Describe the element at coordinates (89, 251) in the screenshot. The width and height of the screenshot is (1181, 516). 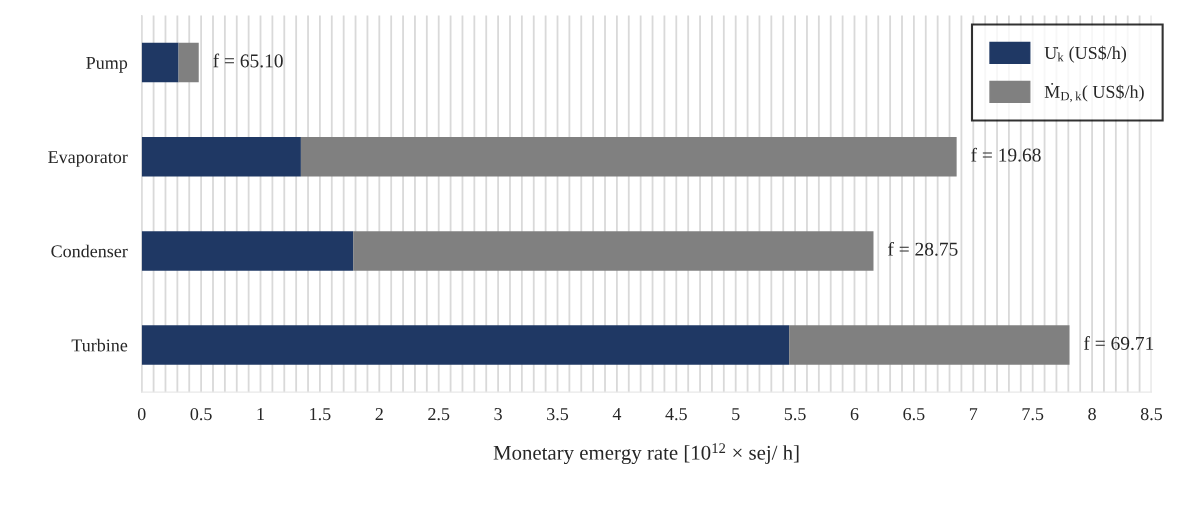
I see `y-tick-label: Condenser` at that location.